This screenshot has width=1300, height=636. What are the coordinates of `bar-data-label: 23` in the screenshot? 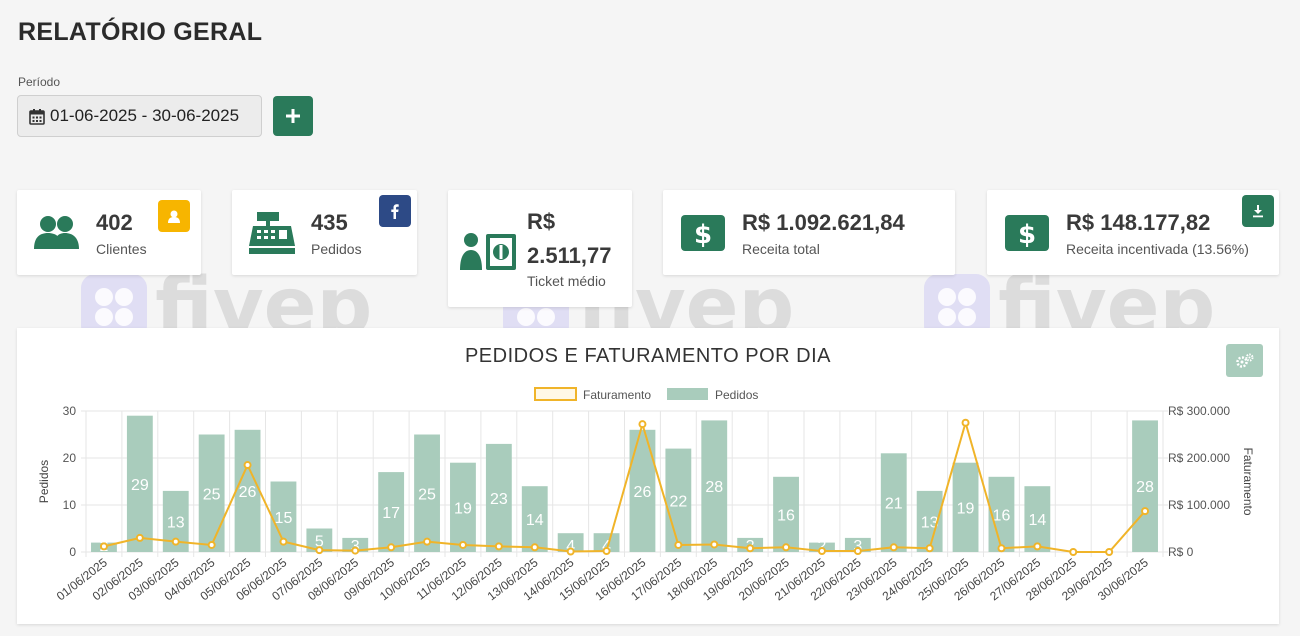 It's located at (499, 499).